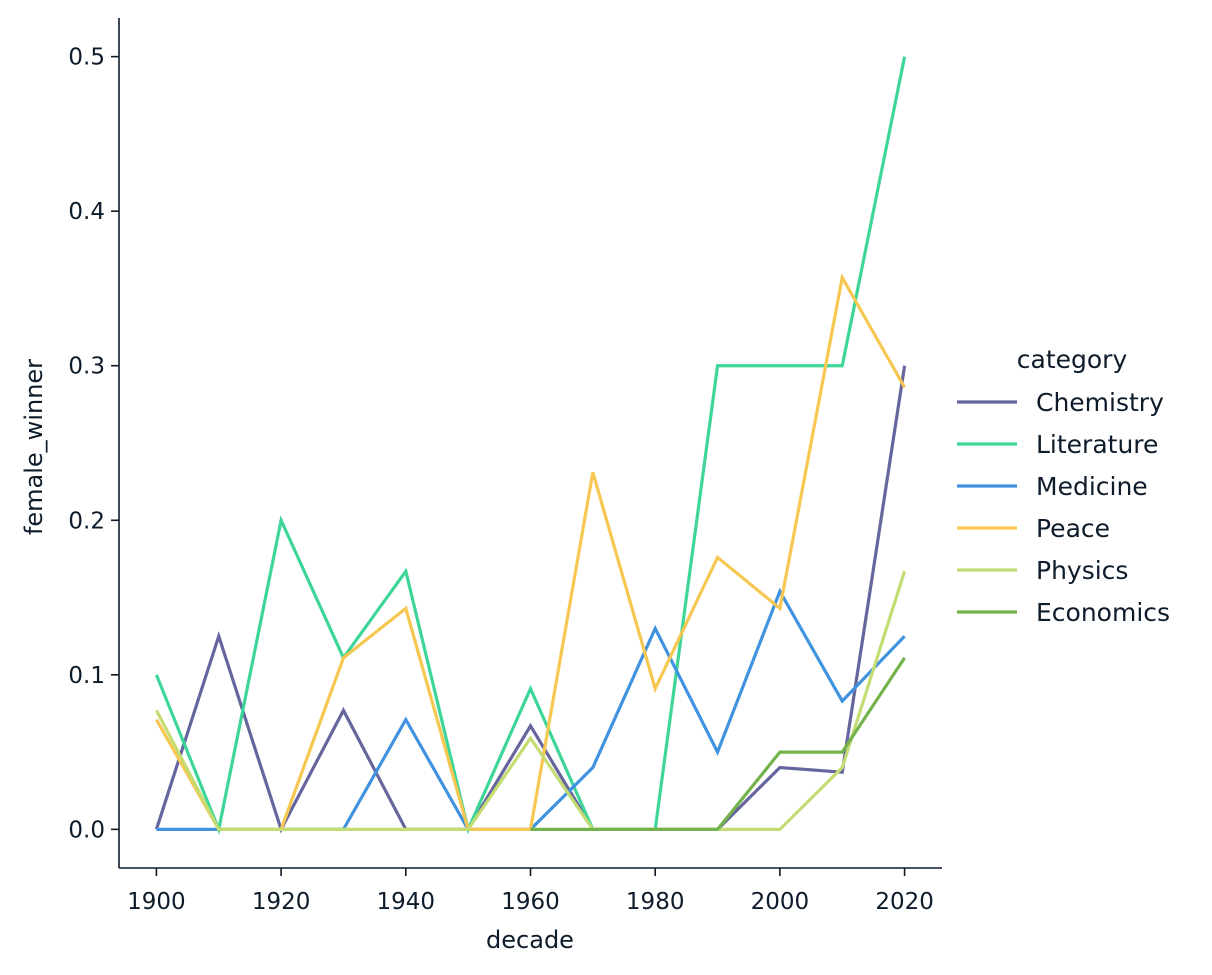  What do you see at coordinates (1100, 402) in the screenshot?
I see `legend-label-chemistry: Chemistry` at bounding box center [1100, 402].